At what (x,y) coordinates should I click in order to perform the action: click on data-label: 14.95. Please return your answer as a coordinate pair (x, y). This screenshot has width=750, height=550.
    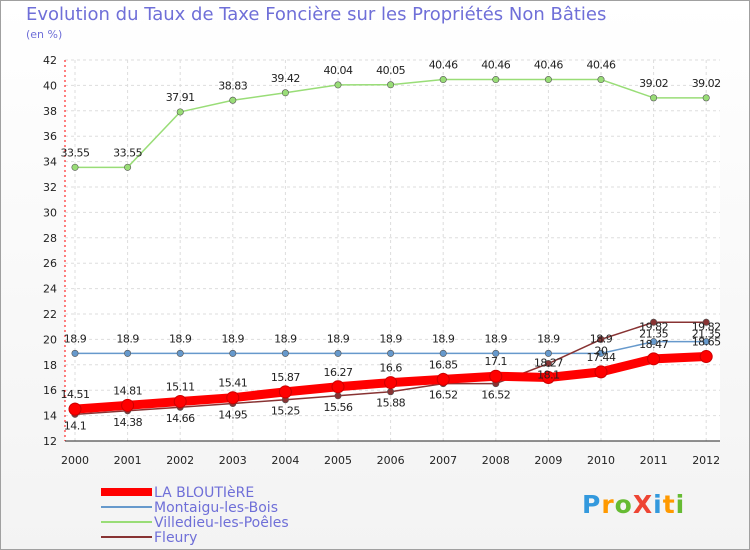
    Looking at the image, I should click on (232, 415).